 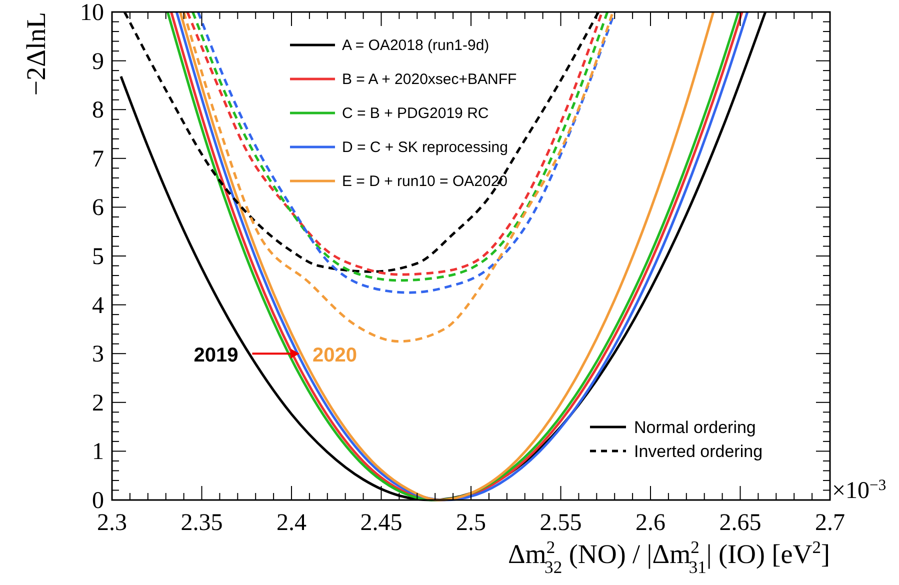 I want to click on text: ×10$^{−3}$, so click(x=859, y=490).